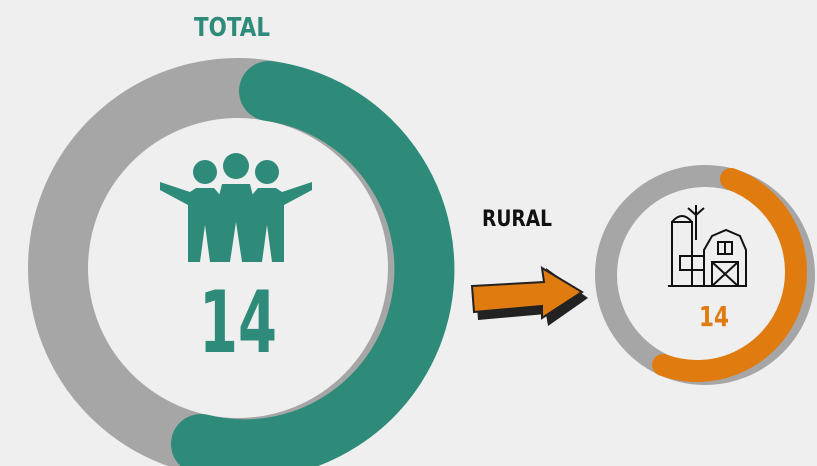 The image size is (817, 466). I want to click on rural-arc, so click(729, 275).